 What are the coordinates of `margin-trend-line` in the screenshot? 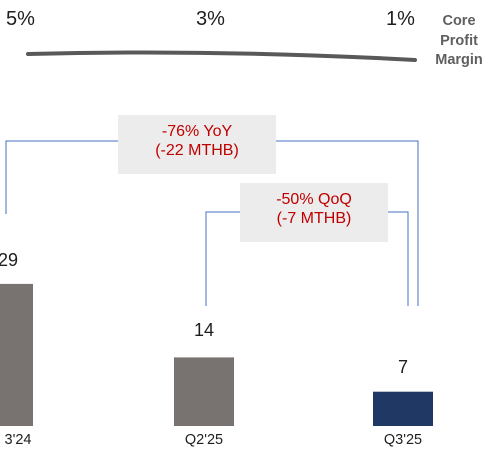 It's located at (221, 56).